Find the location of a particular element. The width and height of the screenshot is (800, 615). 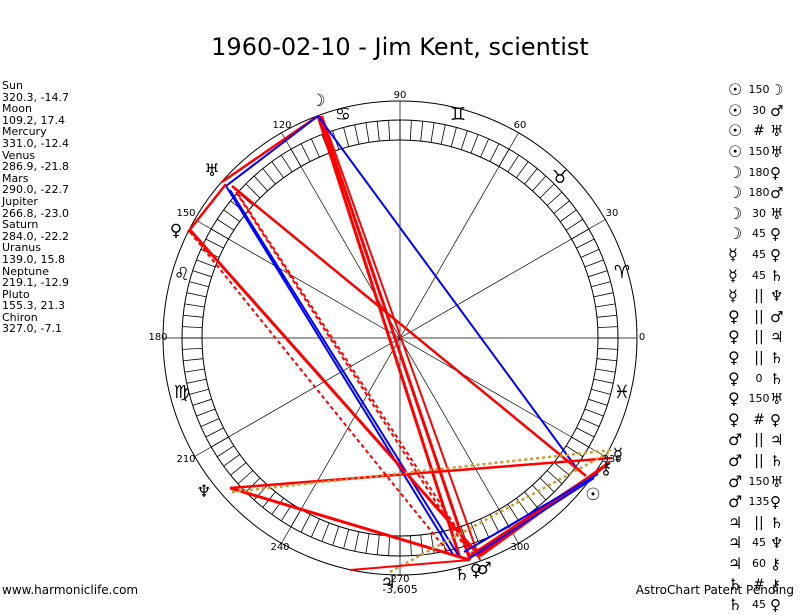

planet-name: Jupiter is located at coordinates (20, 201).